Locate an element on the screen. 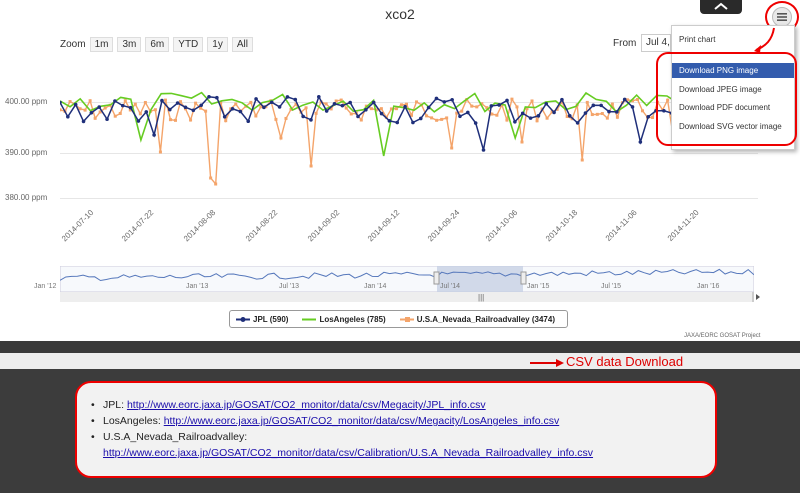 The width and height of the screenshot is (800, 493). menu-item-print-chart: Print chart is located at coordinates (697, 39).